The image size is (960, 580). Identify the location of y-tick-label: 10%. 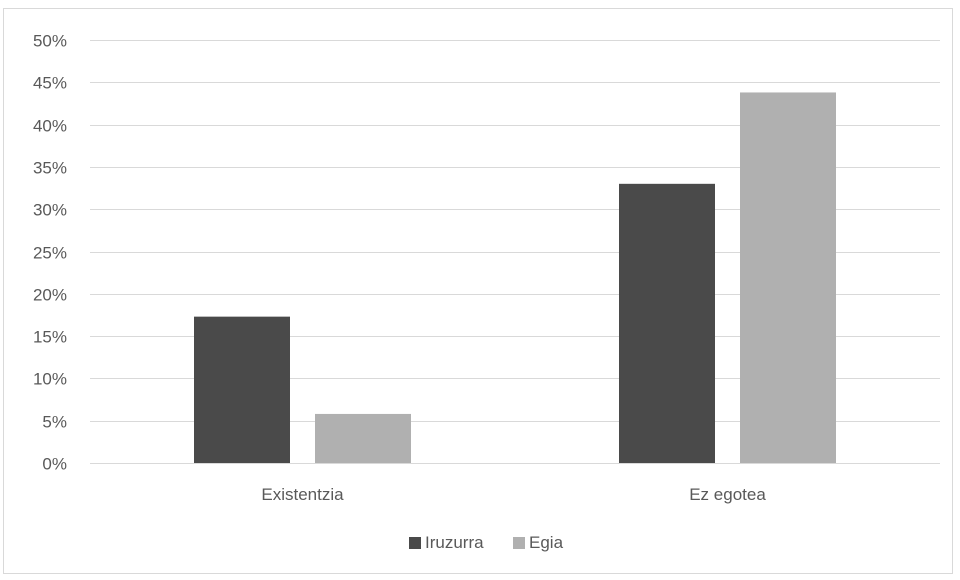
(50, 379).